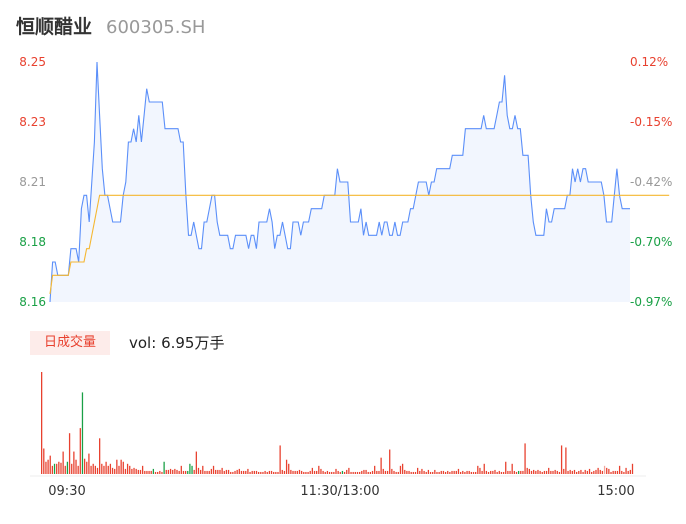 Image resolution: width=686 pixels, height=524 pixels. What do you see at coordinates (651, 302) in the screenshot?
I see `y-tick-label-right: -0.97%` at bounding box center [651, 302].